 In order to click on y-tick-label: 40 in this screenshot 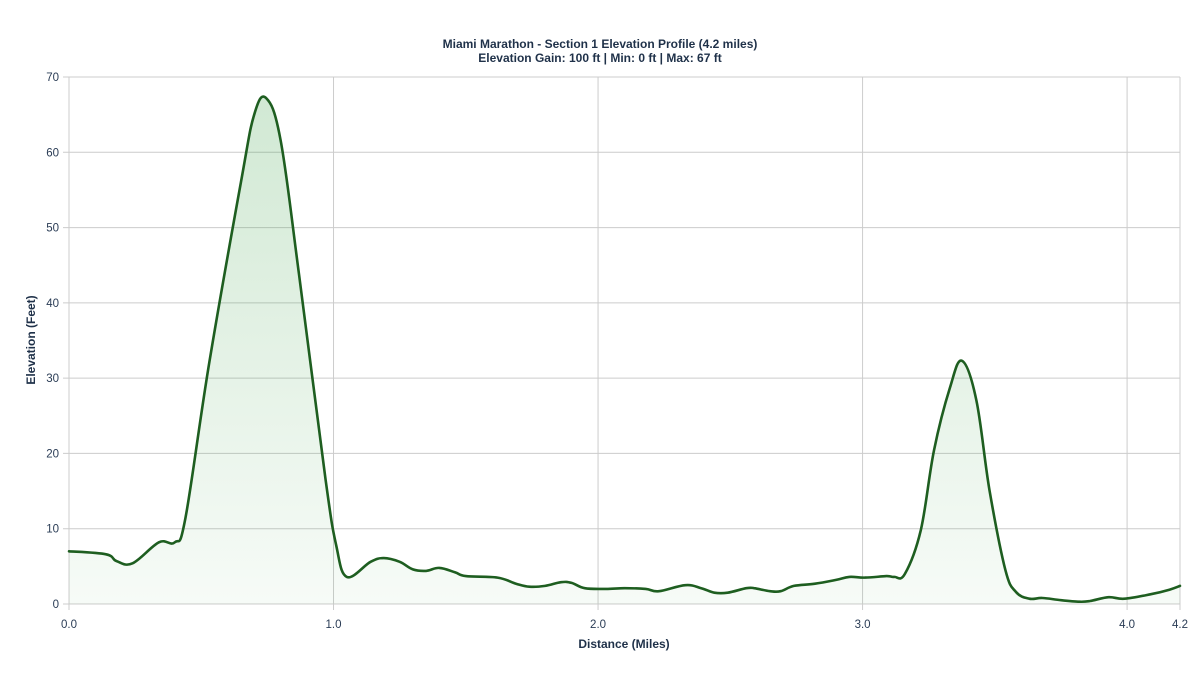, I will do `click(52, 304)`.